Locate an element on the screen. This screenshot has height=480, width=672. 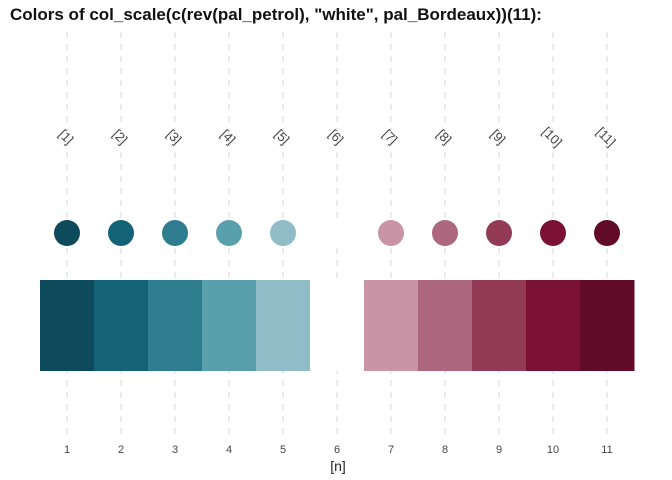
x-tick-label: 10 is located at coordinates (553, 450).